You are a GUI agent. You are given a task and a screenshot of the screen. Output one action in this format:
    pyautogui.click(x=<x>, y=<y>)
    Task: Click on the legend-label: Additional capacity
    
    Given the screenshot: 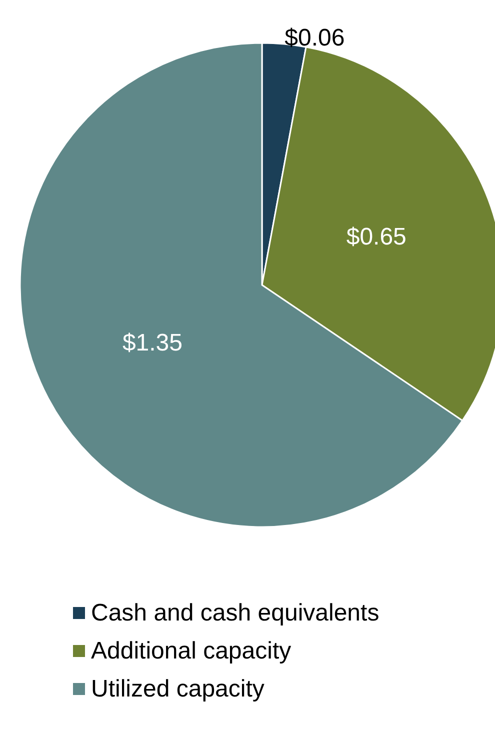 What is the action you would take?
    pyautogui.click(x=191, y=651)
    